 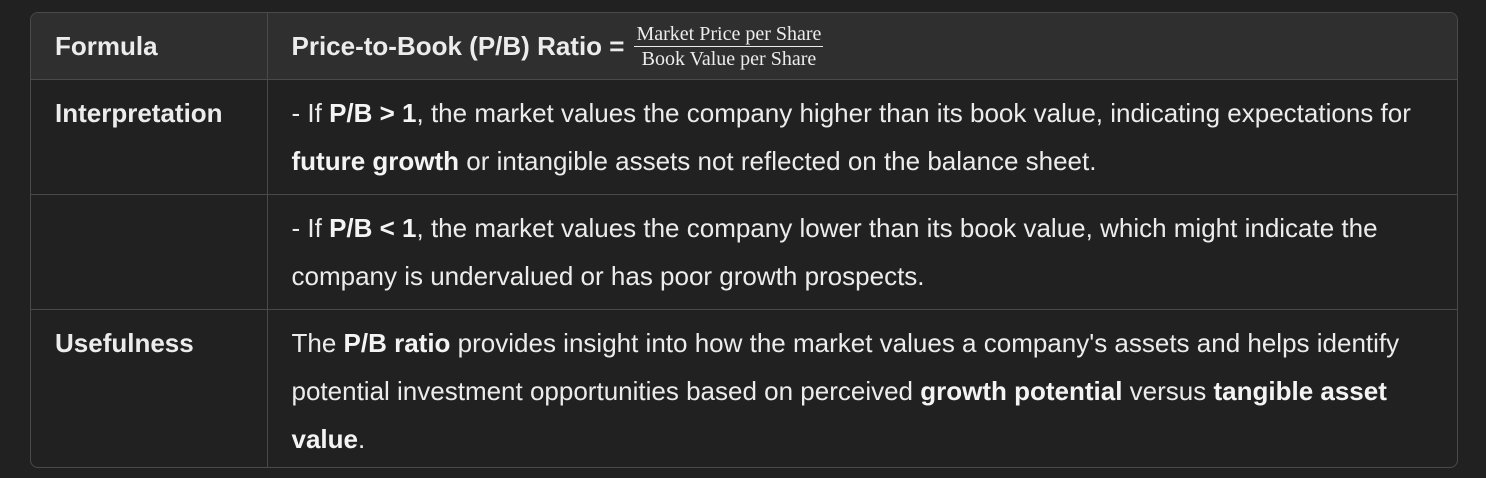 What do you see at coordinates (149, 388) in the screenshot?
I see `row-label-usefulness: Usefulness` at bounding box center [149, 388].